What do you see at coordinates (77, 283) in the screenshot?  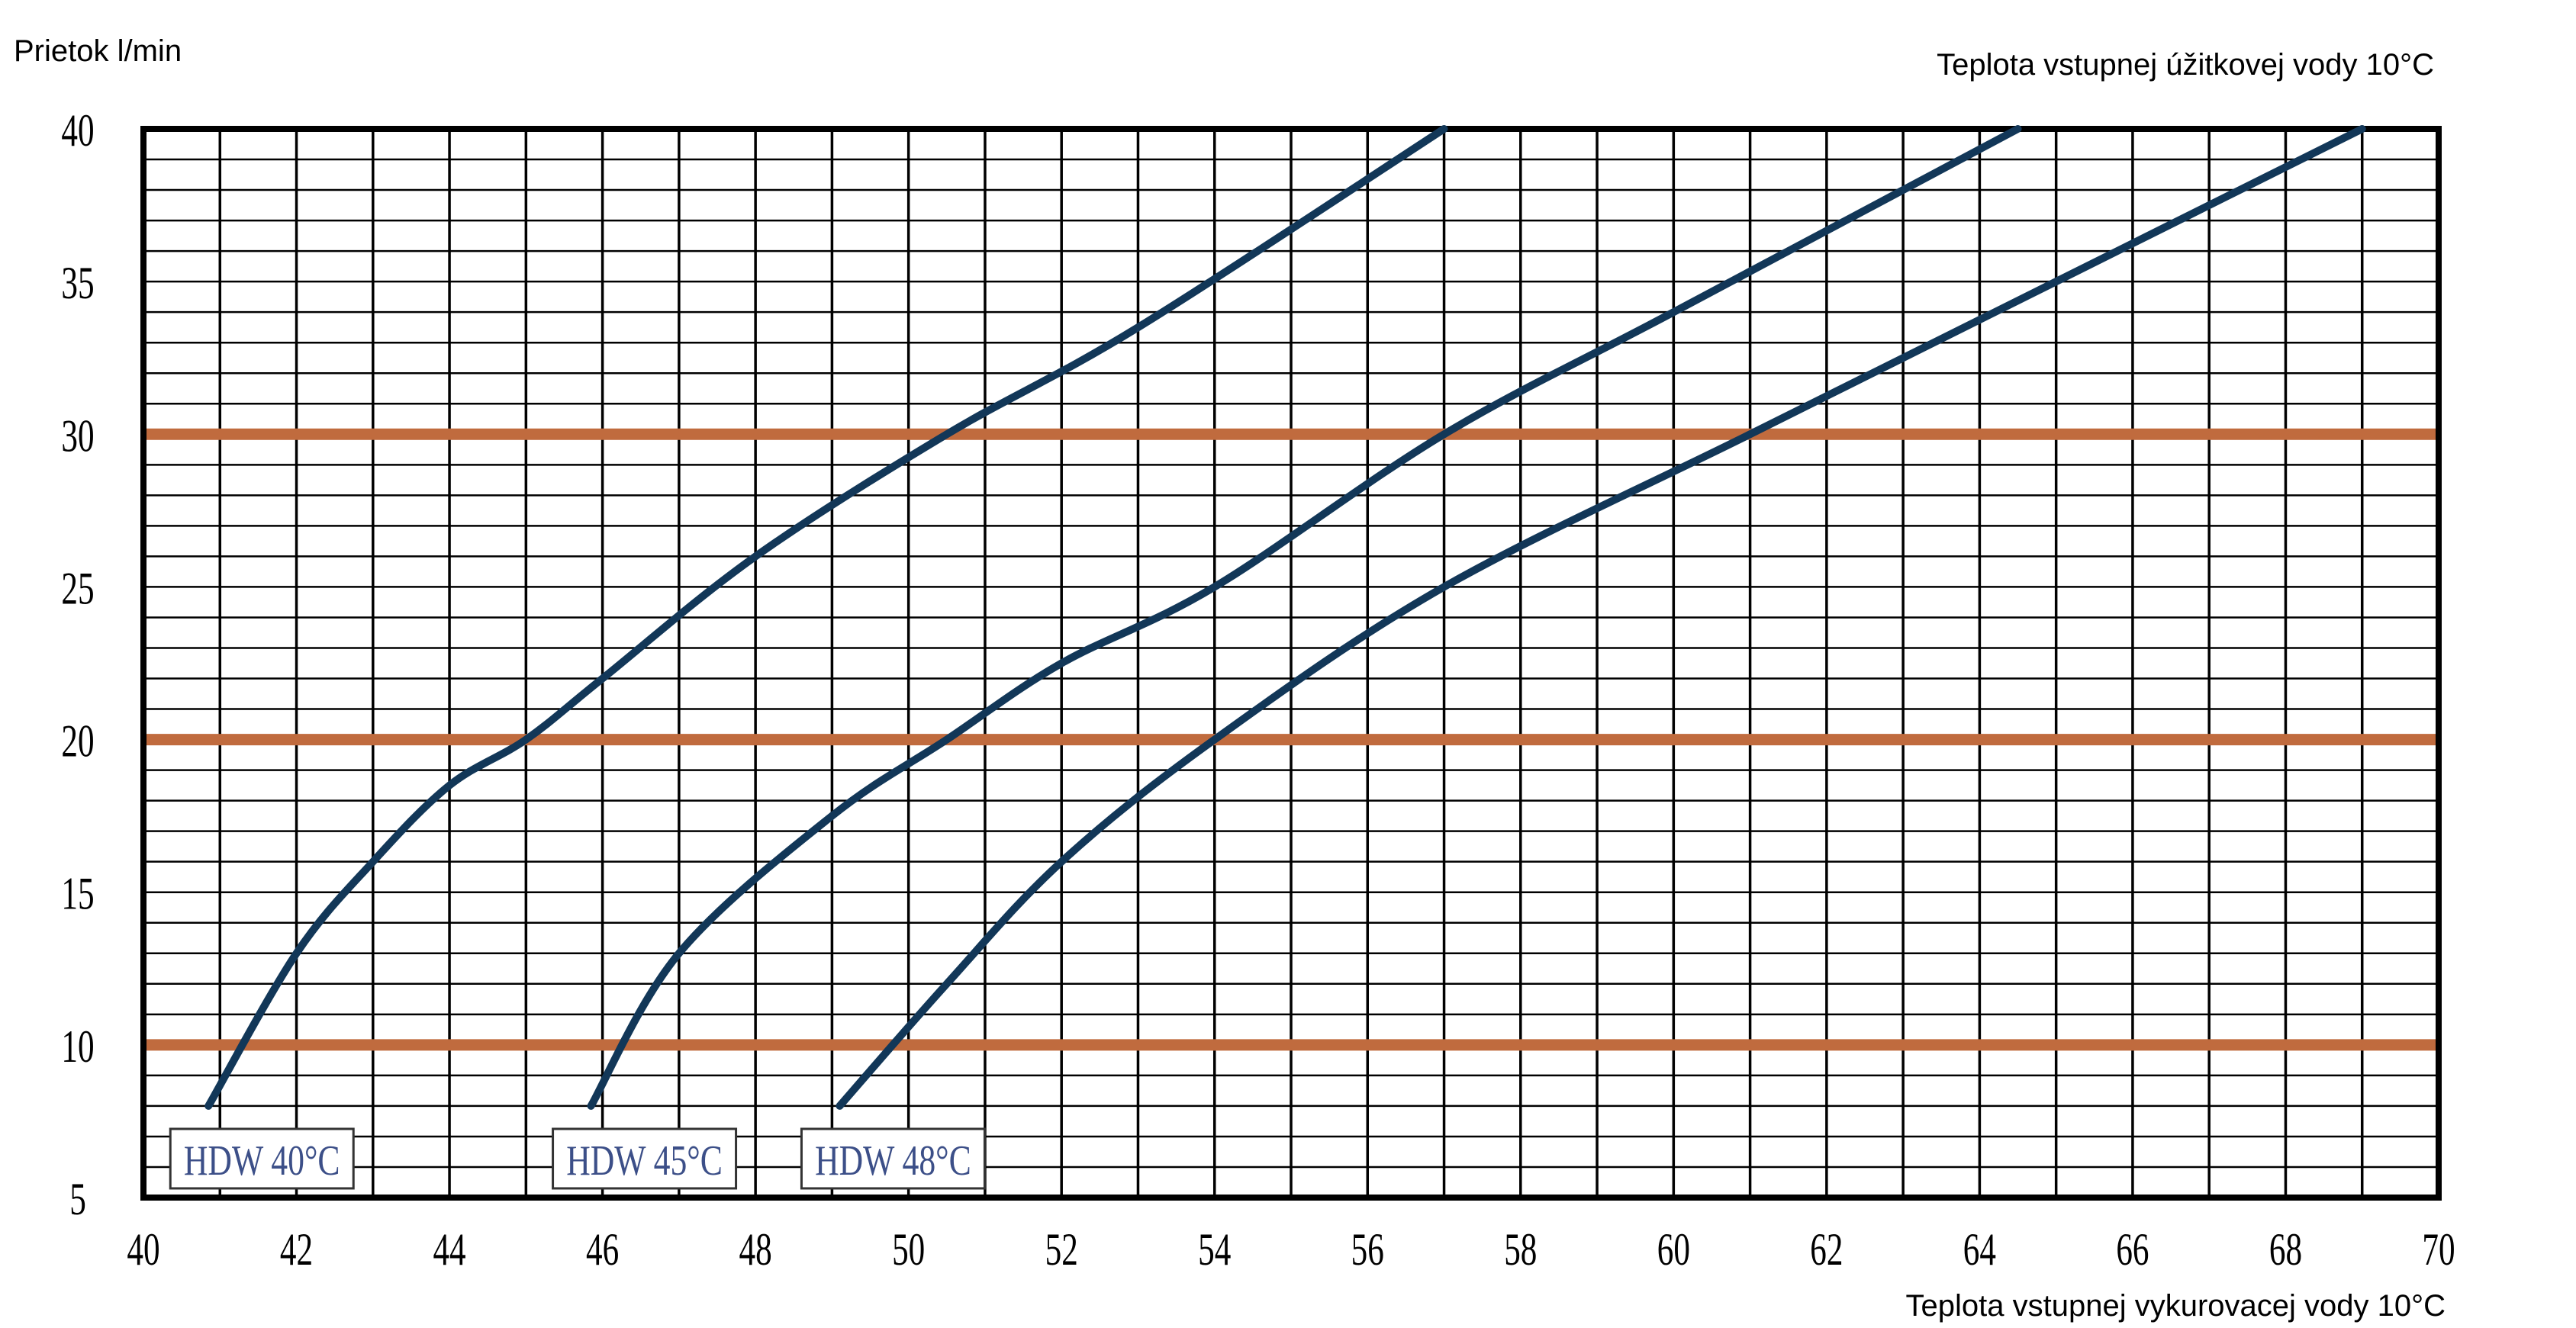 I see `y-tick-label: 35` at bounding box center [77, 283].